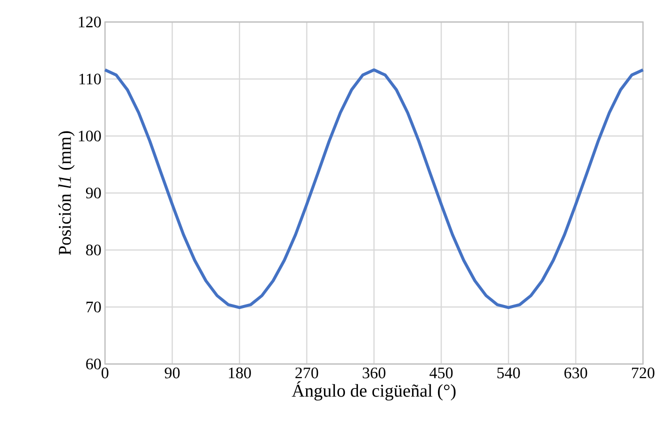  What do you see at coordinates (508, 373) in the screenshot?
I see `x-tick-label: 540` at bounding box center [508, 373].